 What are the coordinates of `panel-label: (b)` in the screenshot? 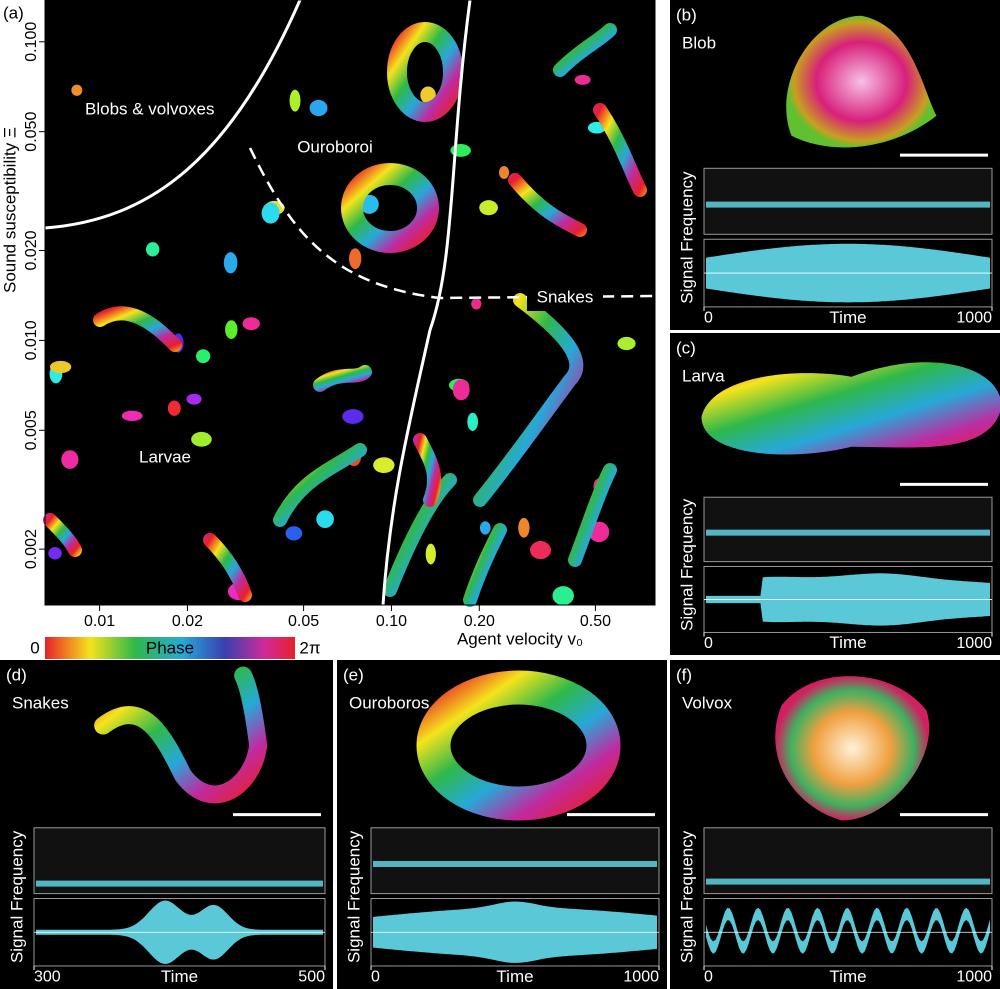 It's located at (686, 14).